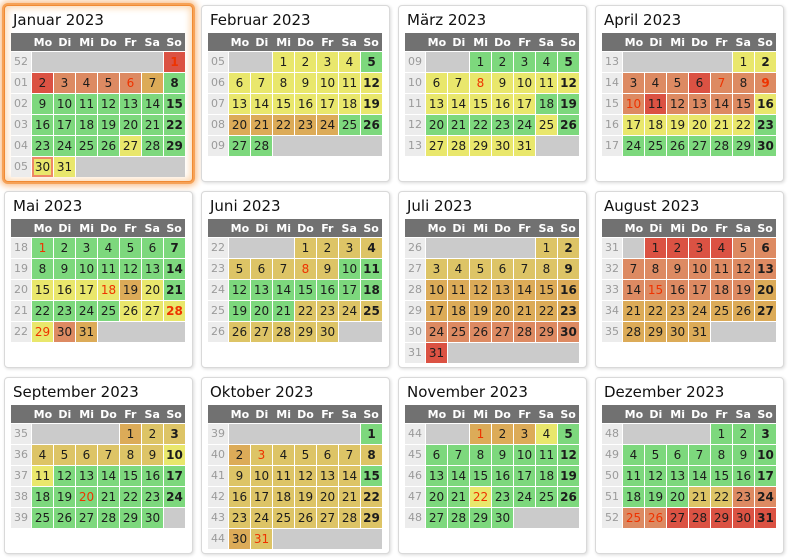 The width and height of the screenshot is (788, 559). What do you see at coordinates (261, 518) in the screenshot?
I see `day-cell: 24` at bounding box center [261, 518].